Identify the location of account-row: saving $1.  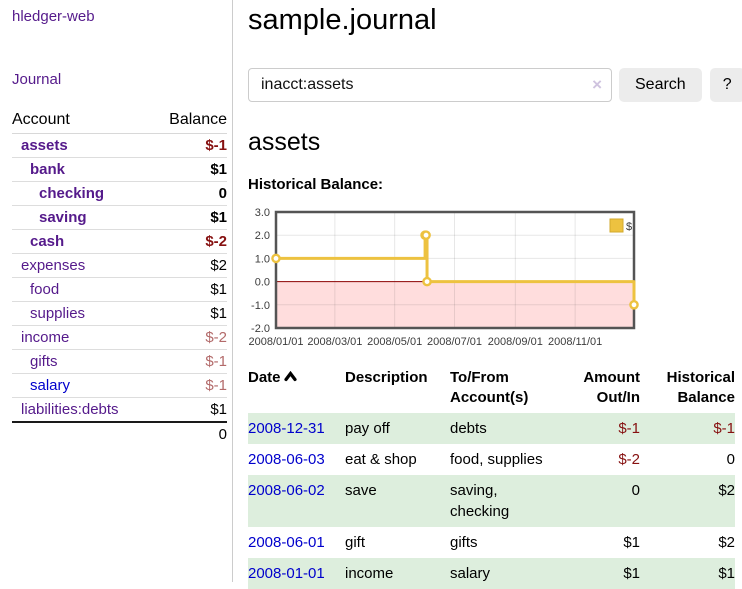
(119, 217).